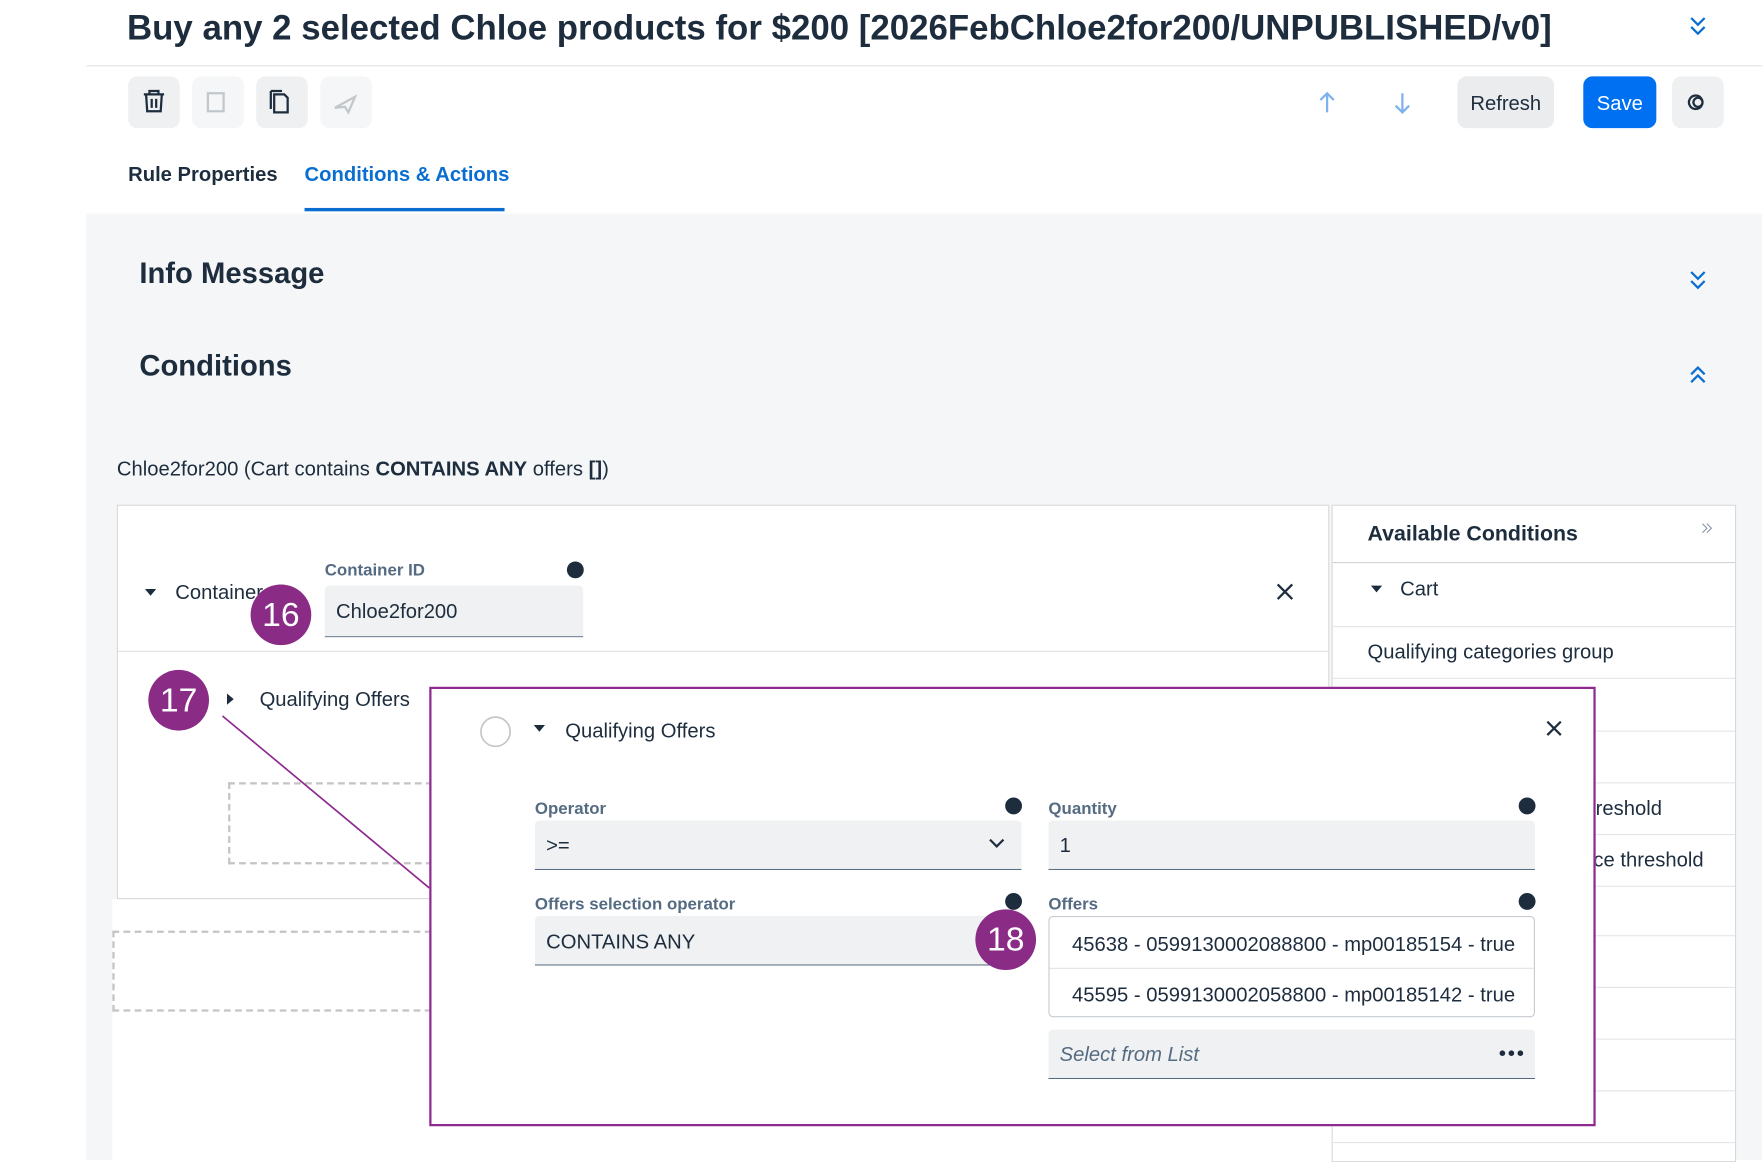  What do you see at coordinates (282, 102) in the screenshot?
I see `copy-button` at bounding box center [282, 102].